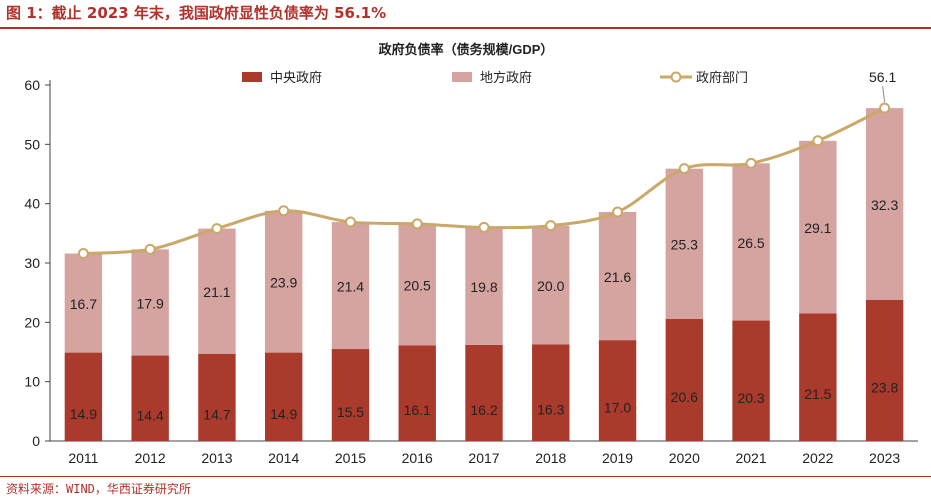 This screenshot has height=500, width=931. Describe the element at coordinates (884, 387) in the screenshot. I see `bar-value-label: 23.8` at that location.